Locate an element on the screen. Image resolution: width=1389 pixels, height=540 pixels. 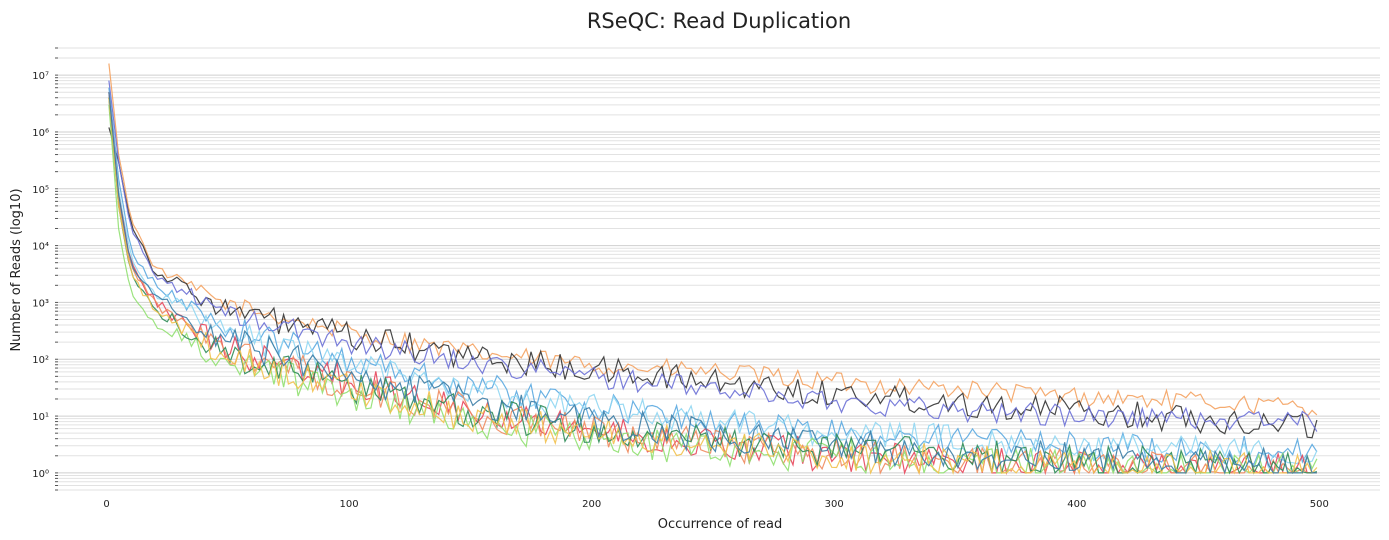
x-axis-label: Occurrence of read is located at coordinates (720, 524).